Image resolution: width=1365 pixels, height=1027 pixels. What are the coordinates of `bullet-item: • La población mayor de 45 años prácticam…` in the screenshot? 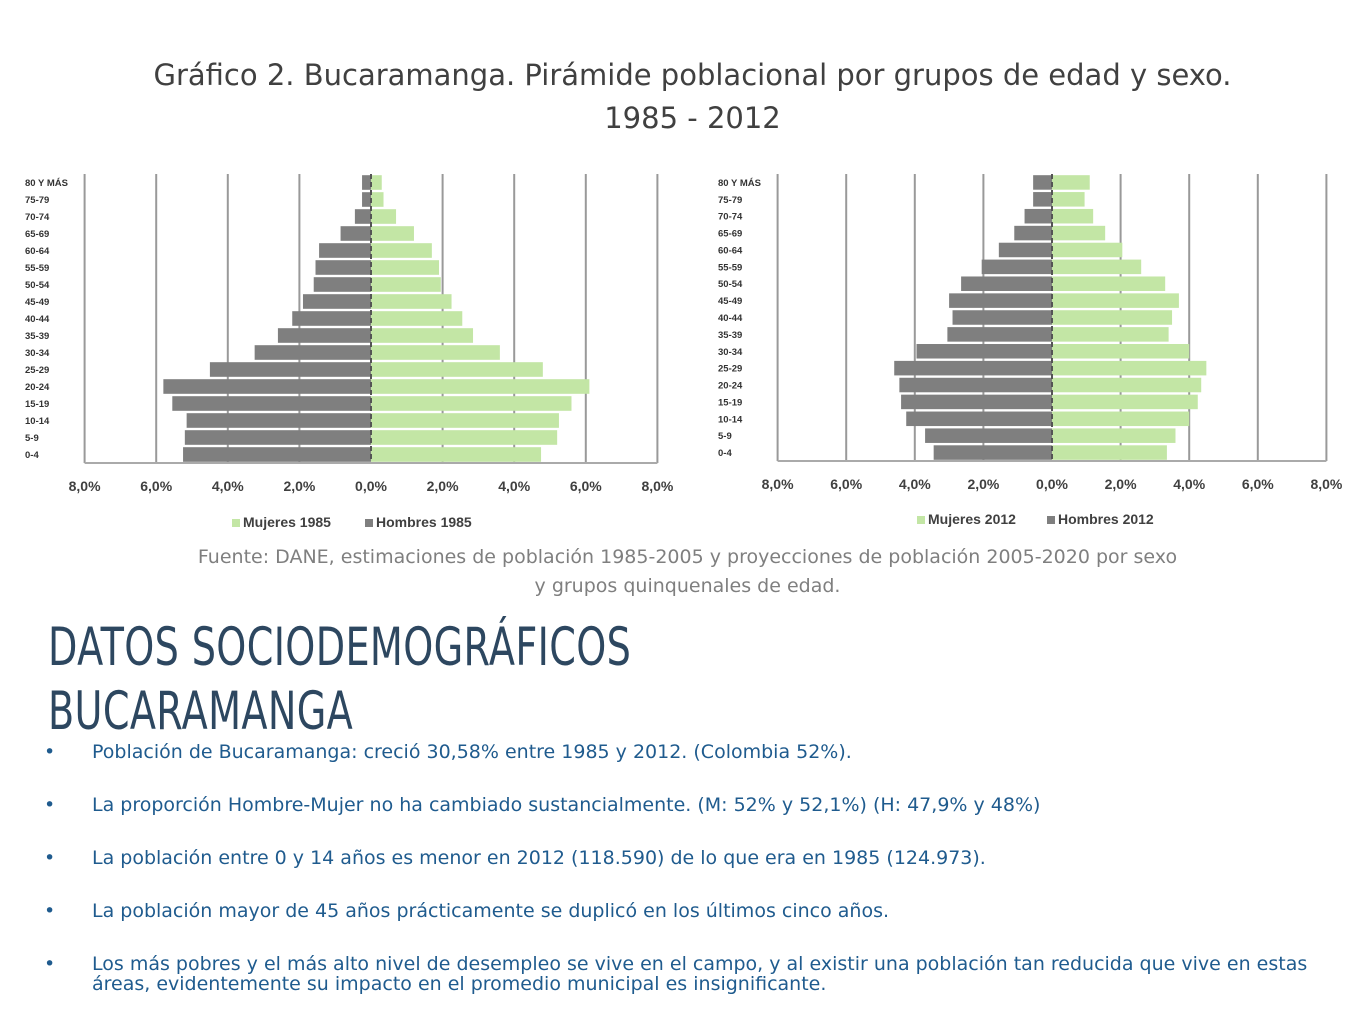 It's located at (686, 911).